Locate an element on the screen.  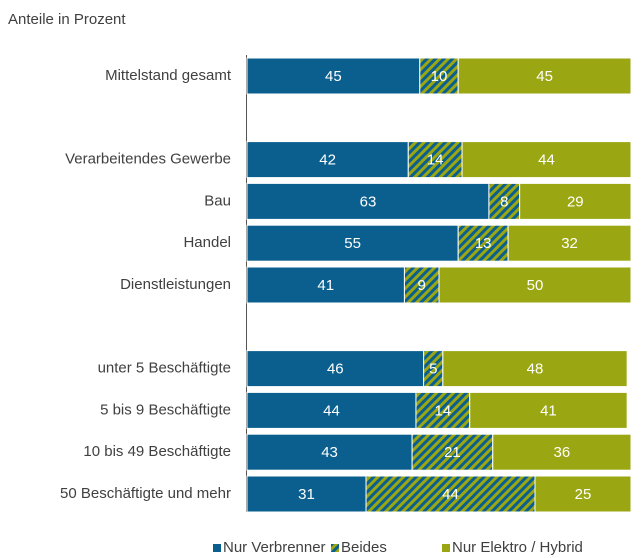
value-label: 9 is located at coordinates (422, 285).